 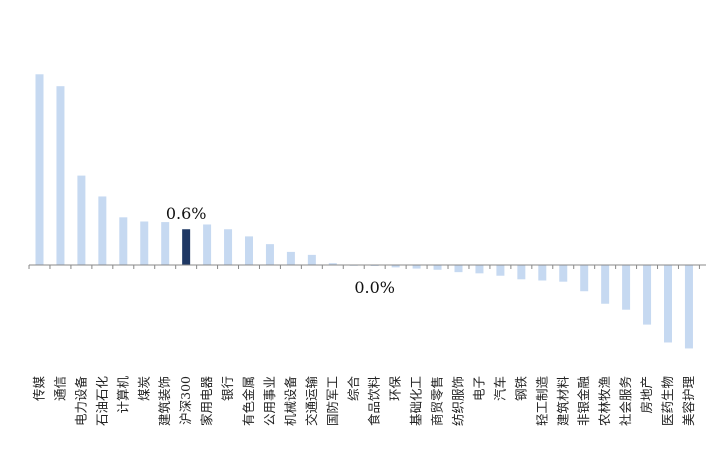 What do you see at coordinates (248, 401) in the screenshot?
I see `category-label-有色金属: 有色金属` at bounding box center [248, 401].